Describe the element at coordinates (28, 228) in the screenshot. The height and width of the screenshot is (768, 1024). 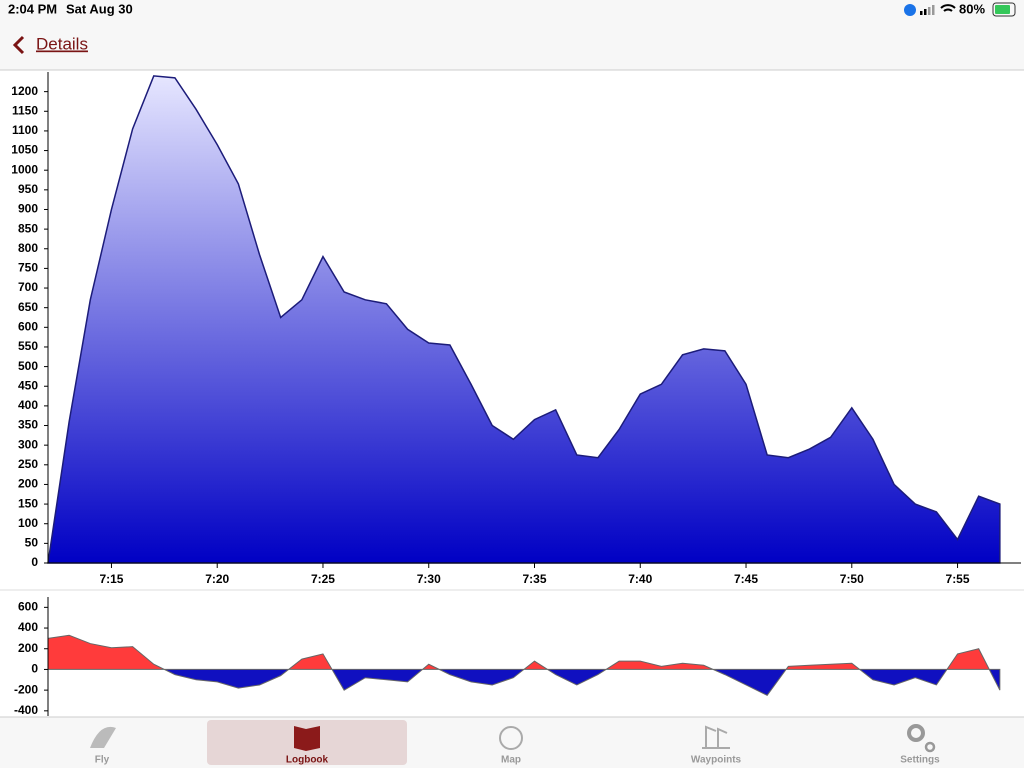
I see `y-tick-label: 850` at that location.